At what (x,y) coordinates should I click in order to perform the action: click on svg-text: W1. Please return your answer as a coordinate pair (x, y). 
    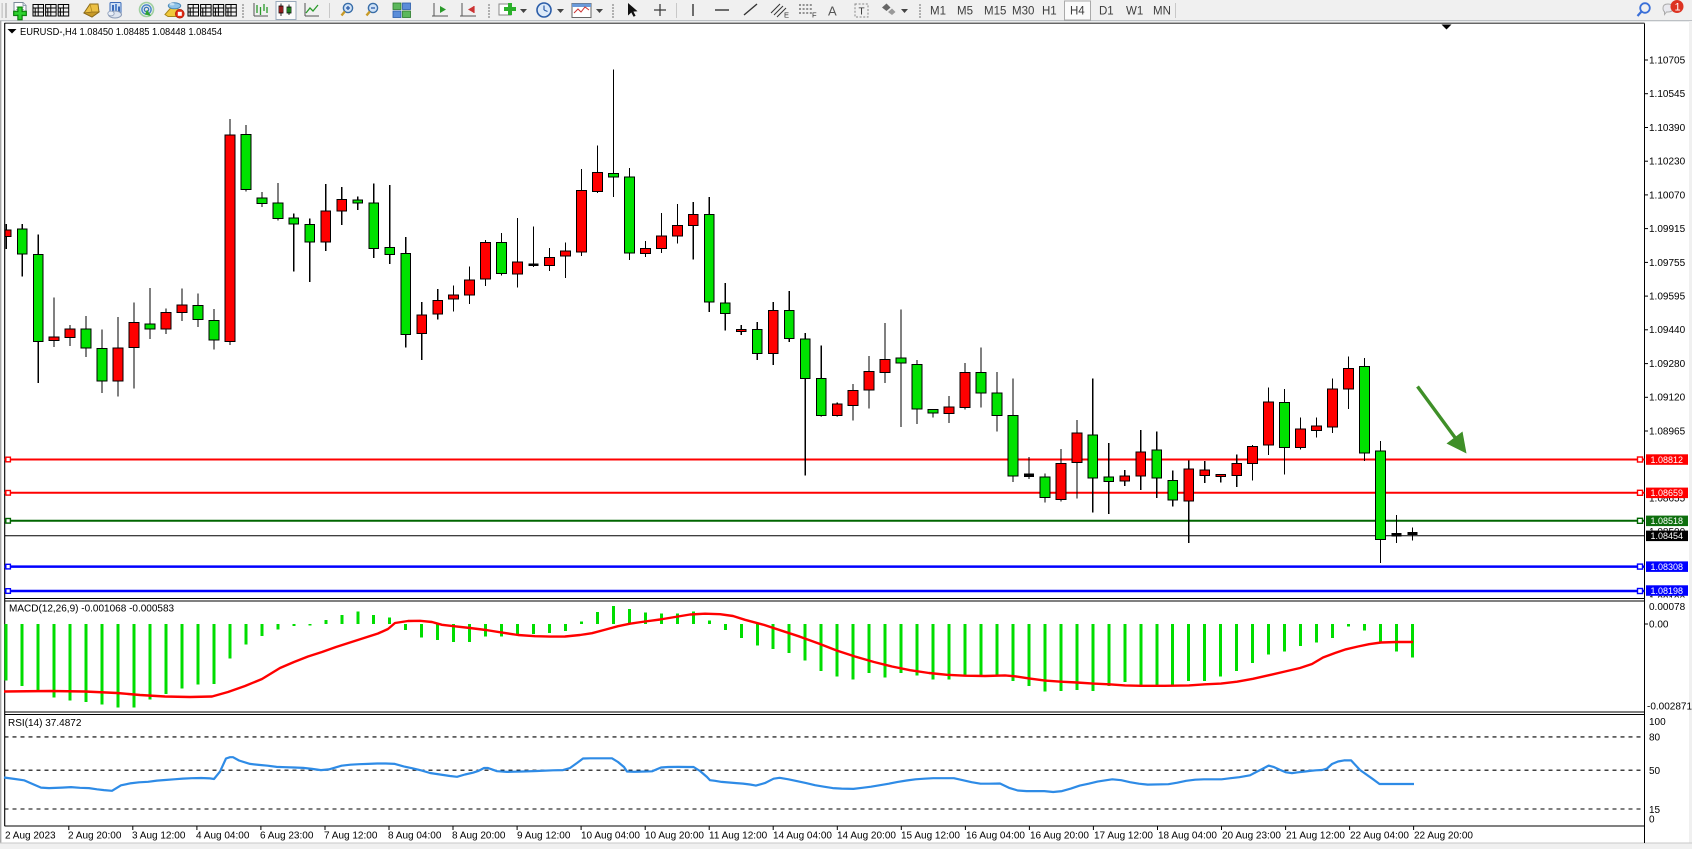
    Looking at the image, I should click on (1134, 12).